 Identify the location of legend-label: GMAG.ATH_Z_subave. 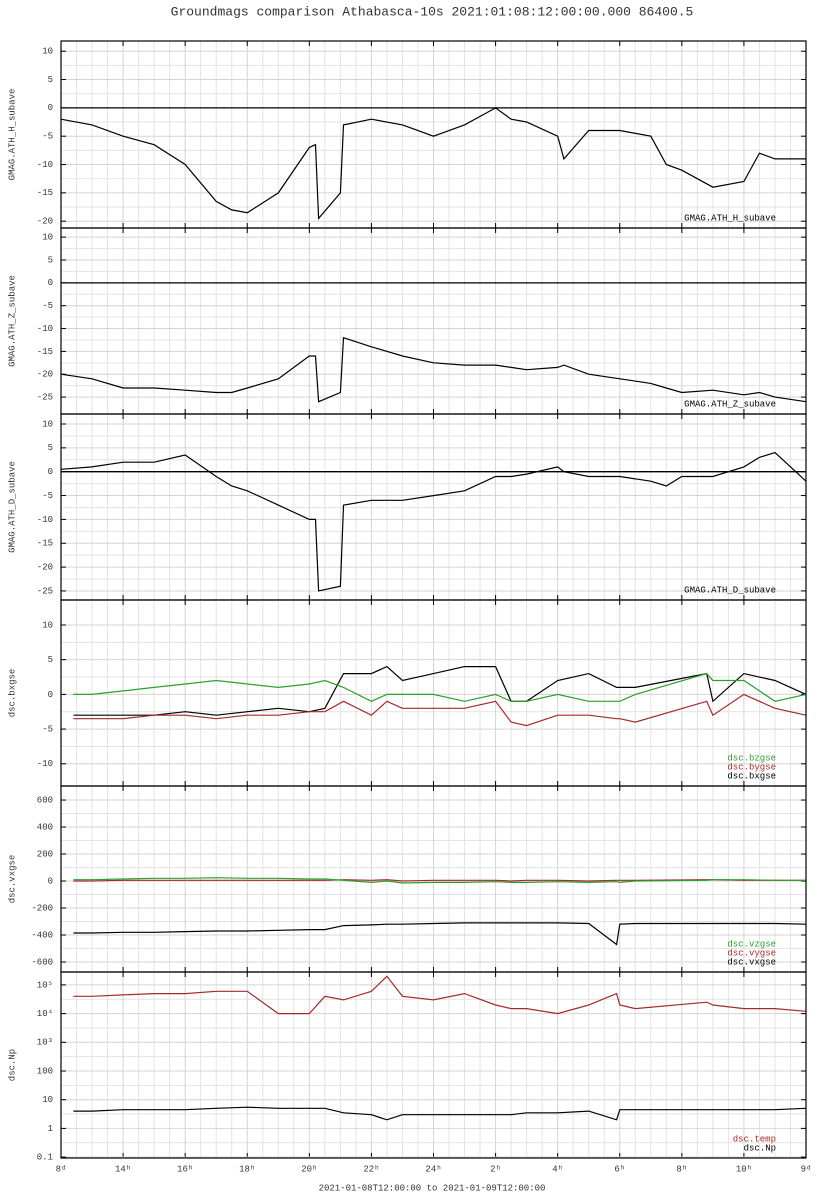
(730, 404).